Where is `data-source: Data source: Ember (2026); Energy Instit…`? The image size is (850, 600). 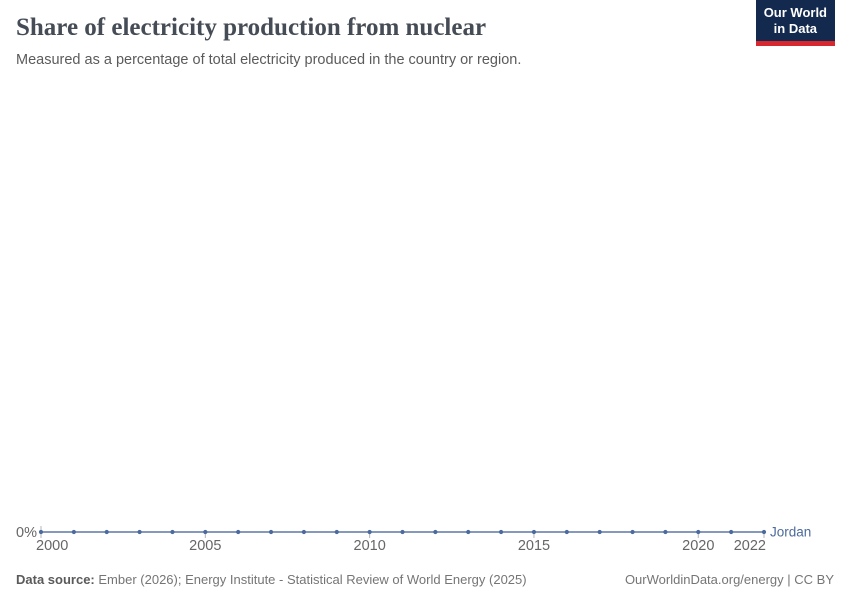 data-source: Data source: Ember (2026); Energy Instit… is located at coordinates (271, 579).